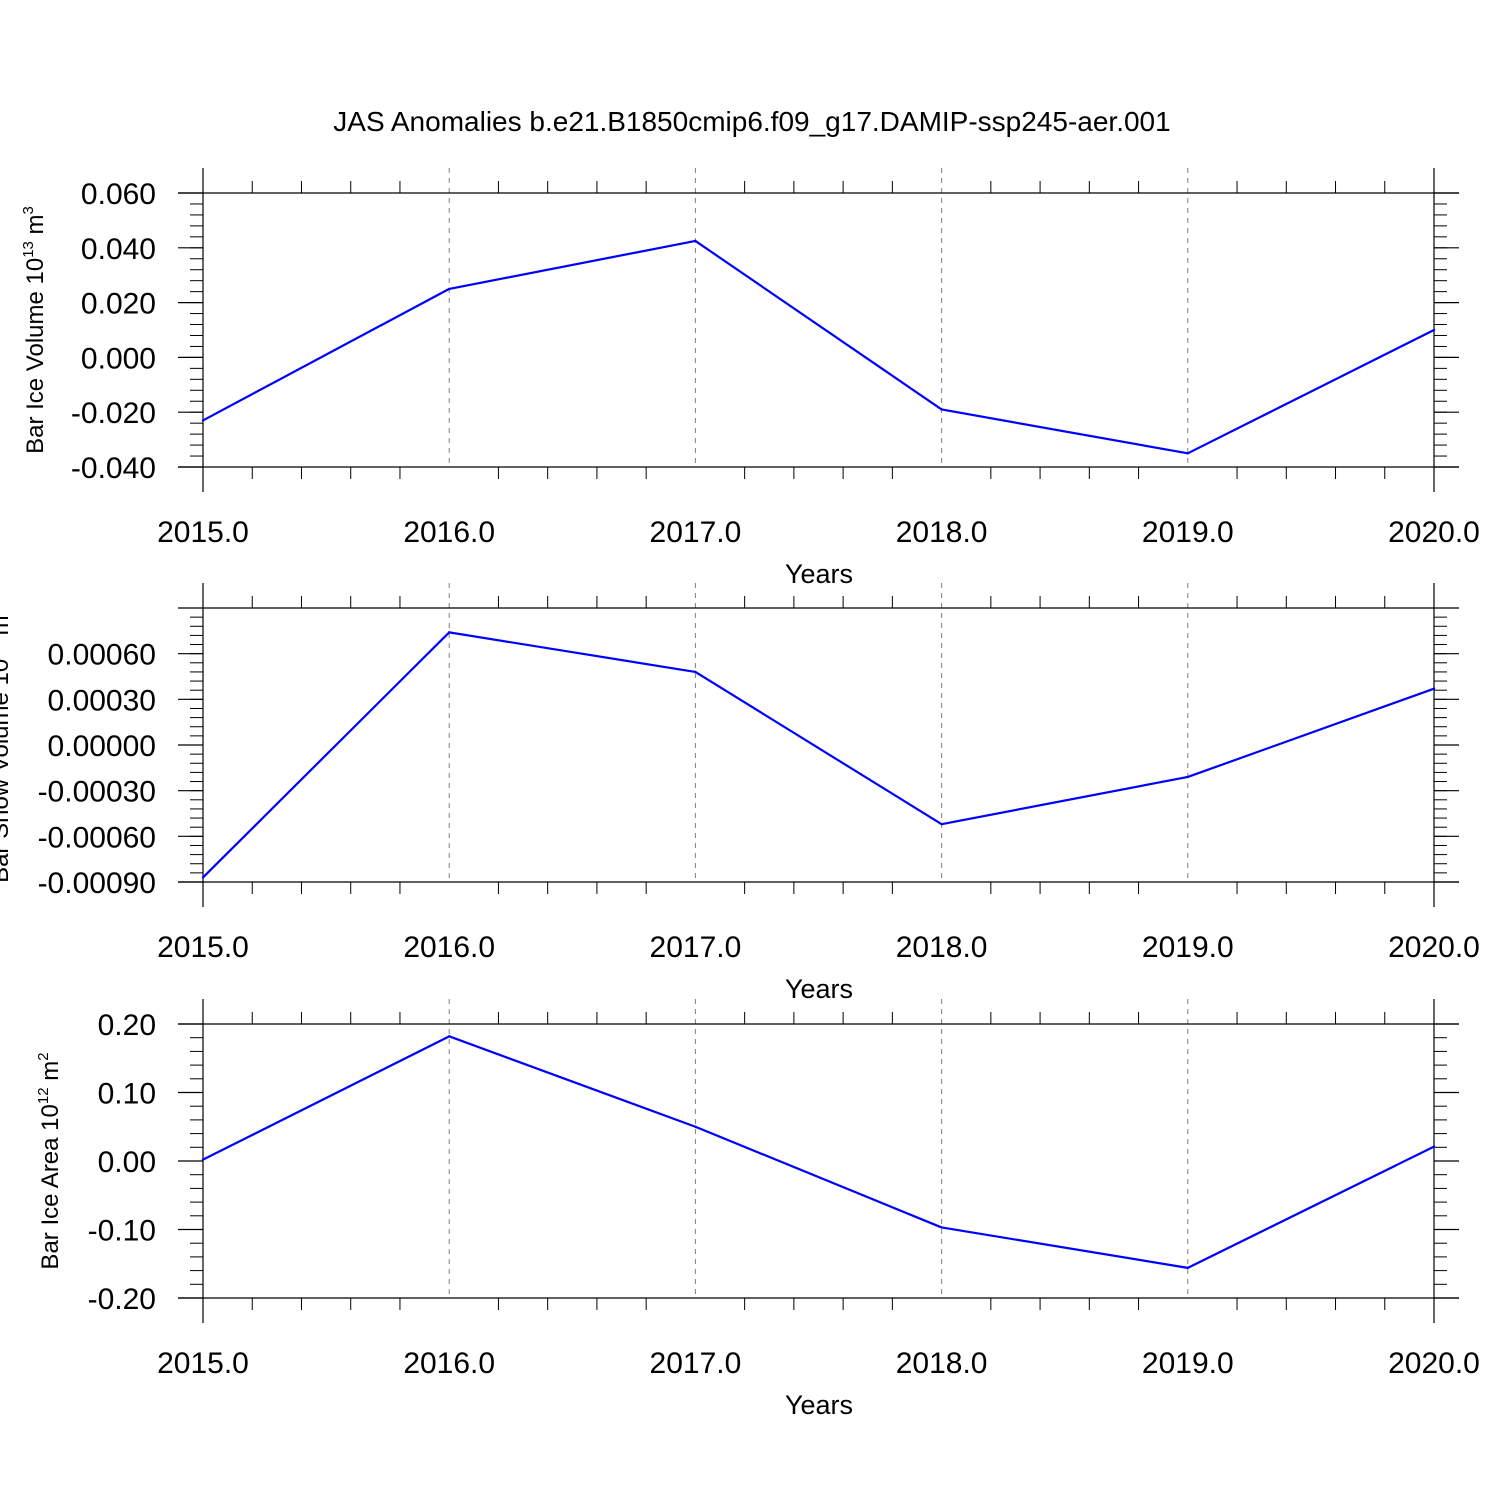  What do you see at coordinates (118, 304) in the screenshot?
I see `y-tick-label: 0.020` at bounding box center [118, 304].